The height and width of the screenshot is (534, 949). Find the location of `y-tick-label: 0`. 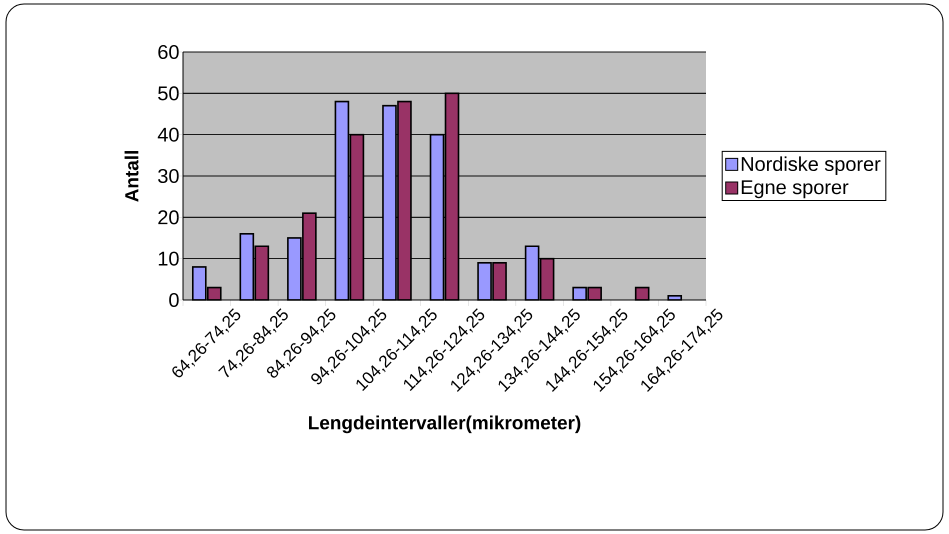

y-tick-label: 0 is located at coordinates (174, 300).